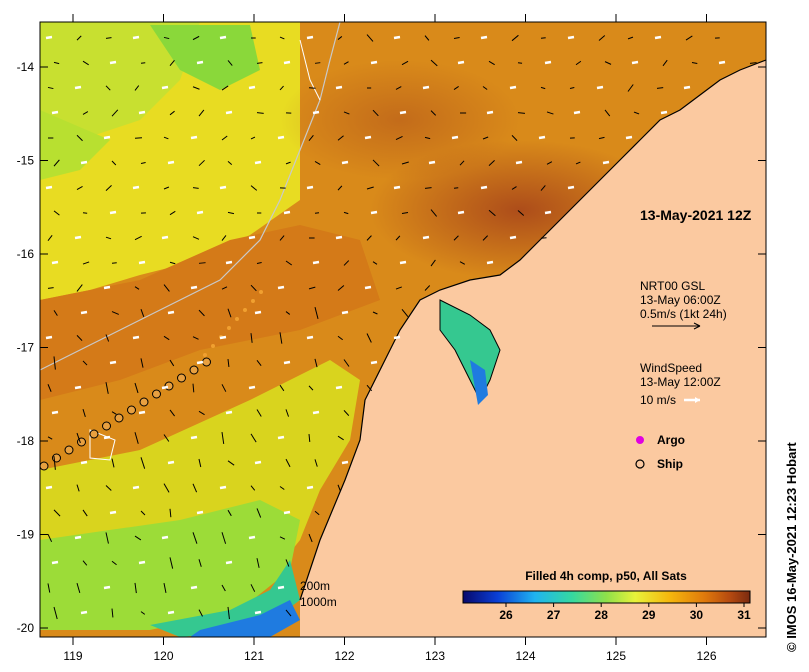 The image size is (809, 672). Describe the element at coordinates (602, 615) in the screenshot. I see `colorbar-tick-label: 28` at that location.